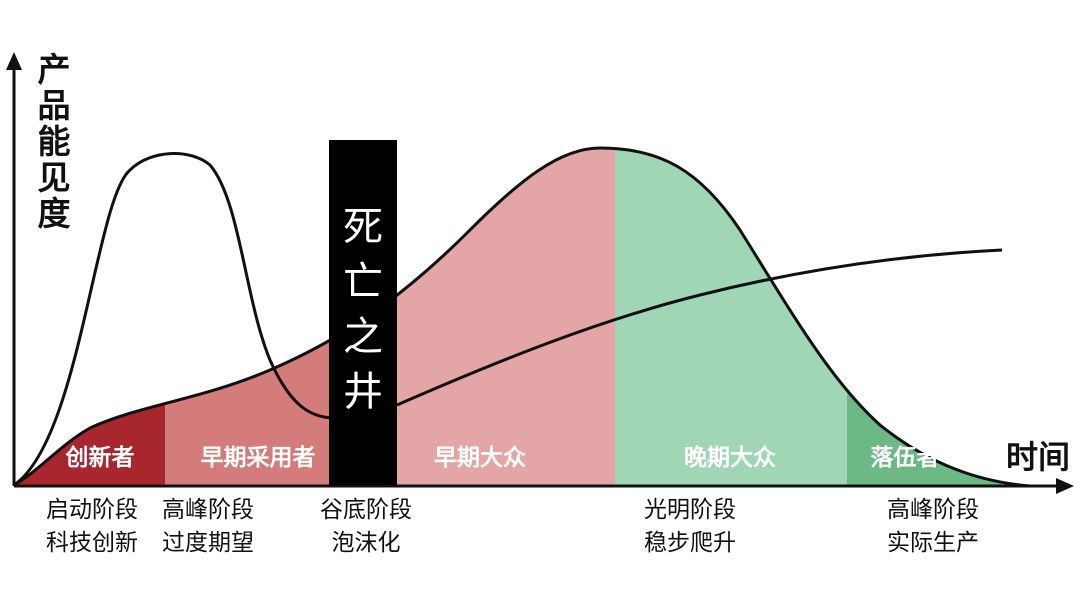  I want to click on stage-label-productivity: 高峰阶段 实际生产, so click(933, 526).